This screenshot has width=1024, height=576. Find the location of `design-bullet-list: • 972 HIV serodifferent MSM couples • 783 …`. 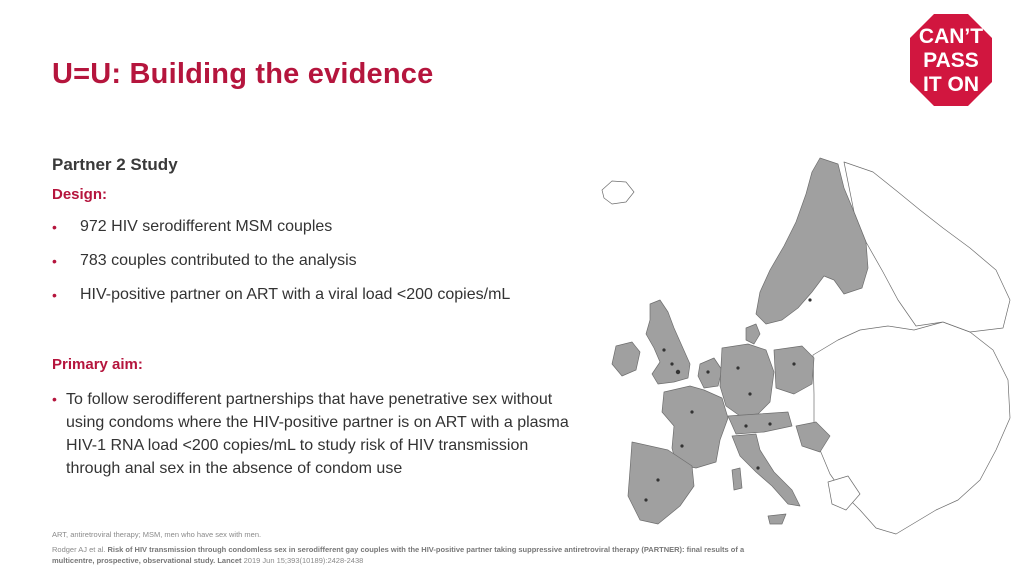

design-bullet-list: • 972 HIV serodifferent MSM couples • 783 … is located at coordinates (281, 269).